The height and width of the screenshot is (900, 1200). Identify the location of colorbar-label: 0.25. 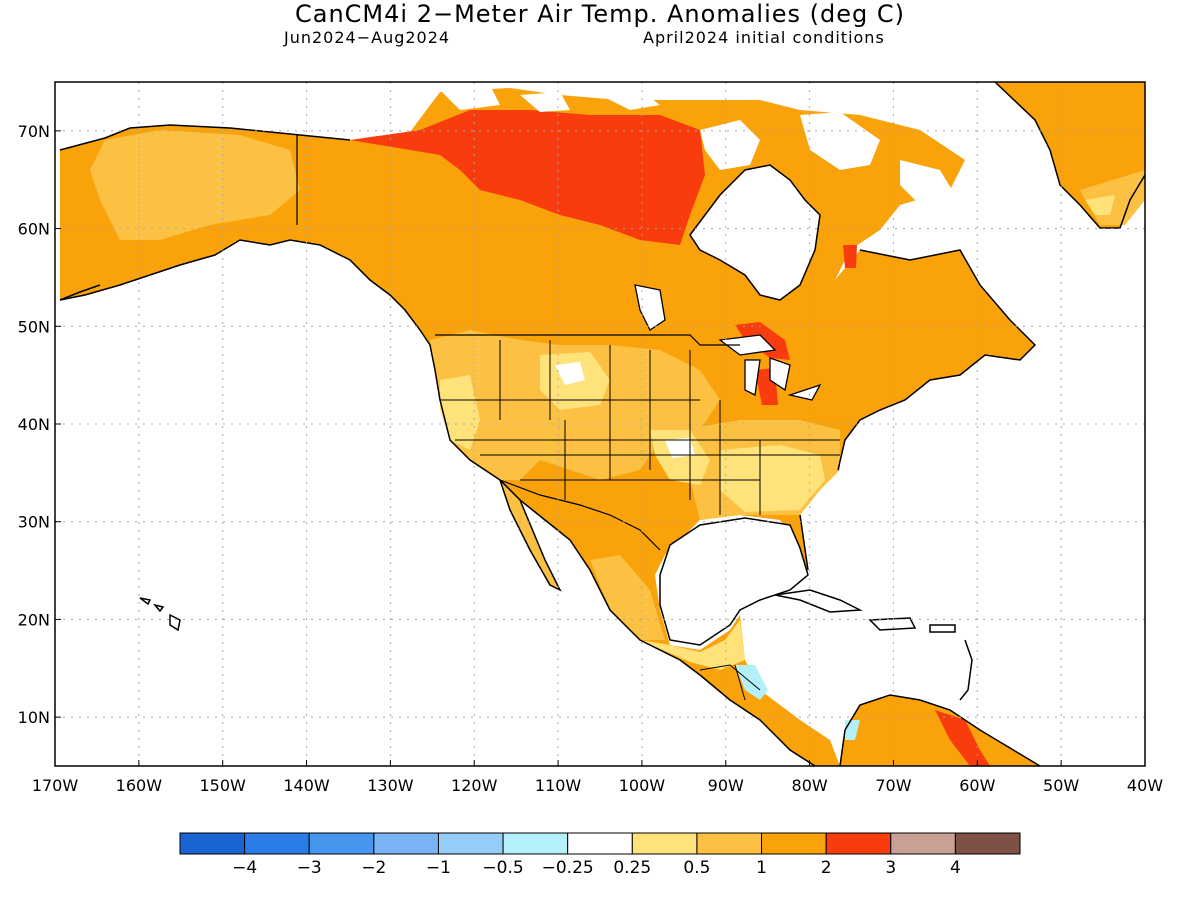
(632, 868).